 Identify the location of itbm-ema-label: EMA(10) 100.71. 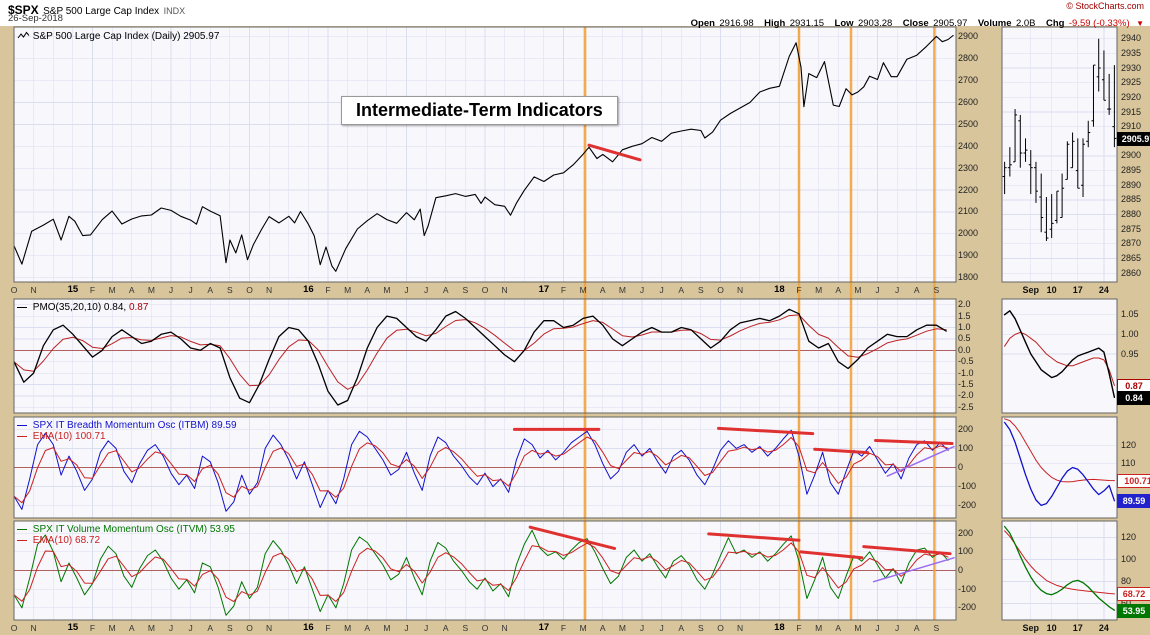
(69, 436).